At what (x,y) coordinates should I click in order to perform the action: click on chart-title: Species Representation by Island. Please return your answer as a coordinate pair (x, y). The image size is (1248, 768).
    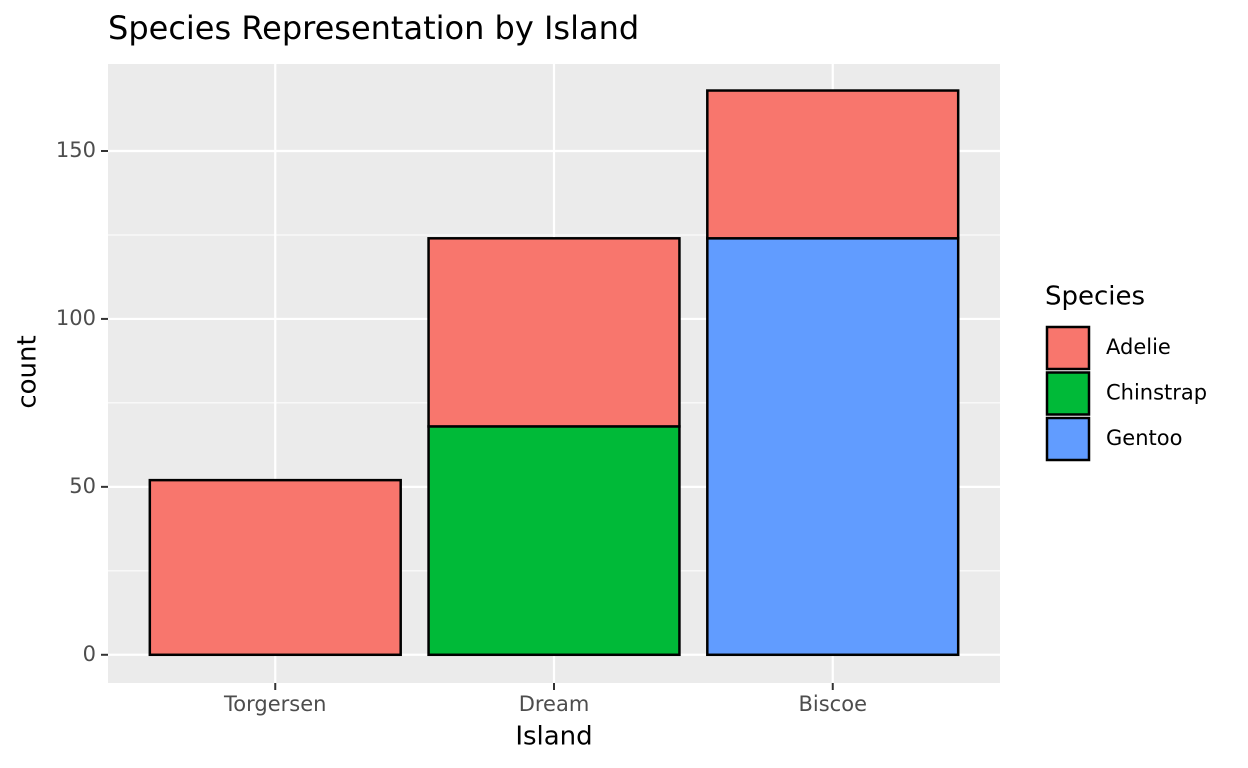
    Looking at the image, I should click on (373, 28).